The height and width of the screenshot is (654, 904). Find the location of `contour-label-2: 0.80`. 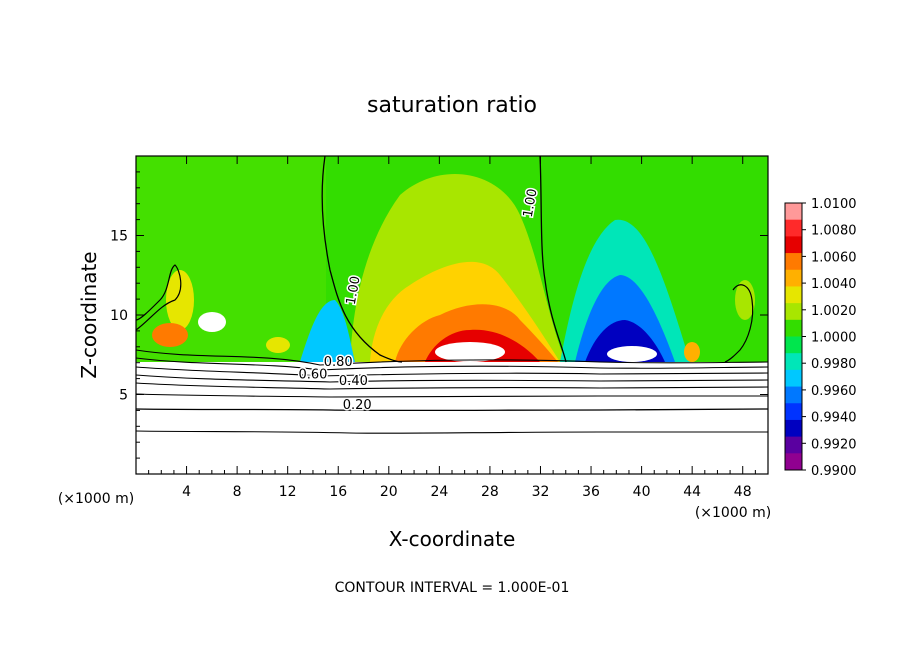

contour-label-2: 0.80 is located at coordinates (338, 362).